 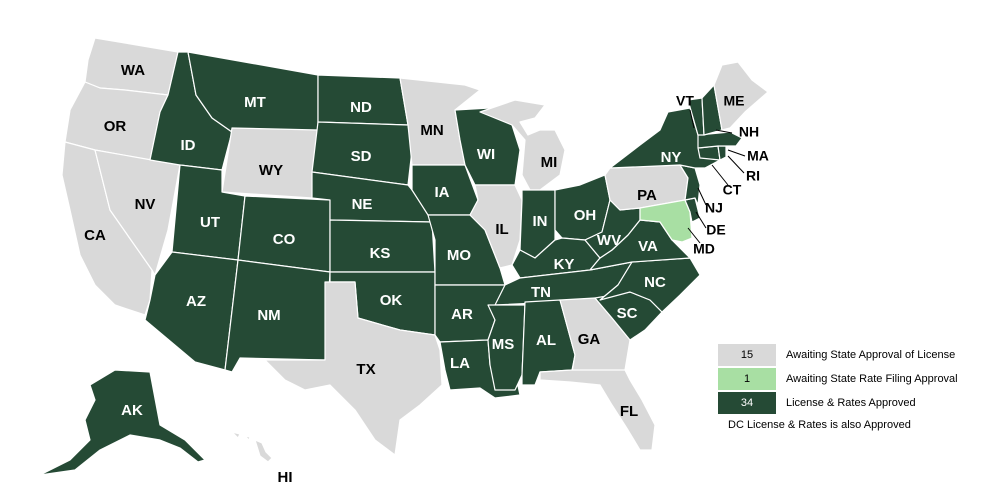 I want to click on legend-count-approved: 34, so click(x=747, y=403).